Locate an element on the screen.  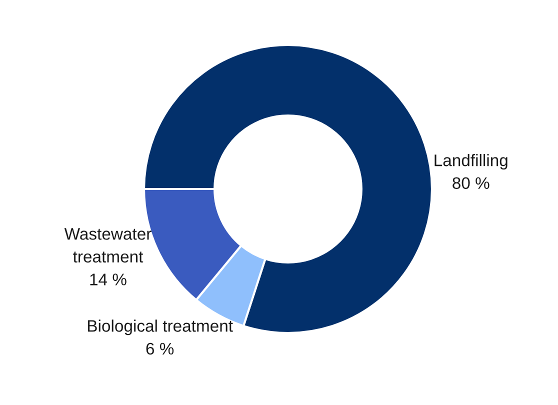
slice-label: Wastewater treatment is located at coordinates (108, 245).